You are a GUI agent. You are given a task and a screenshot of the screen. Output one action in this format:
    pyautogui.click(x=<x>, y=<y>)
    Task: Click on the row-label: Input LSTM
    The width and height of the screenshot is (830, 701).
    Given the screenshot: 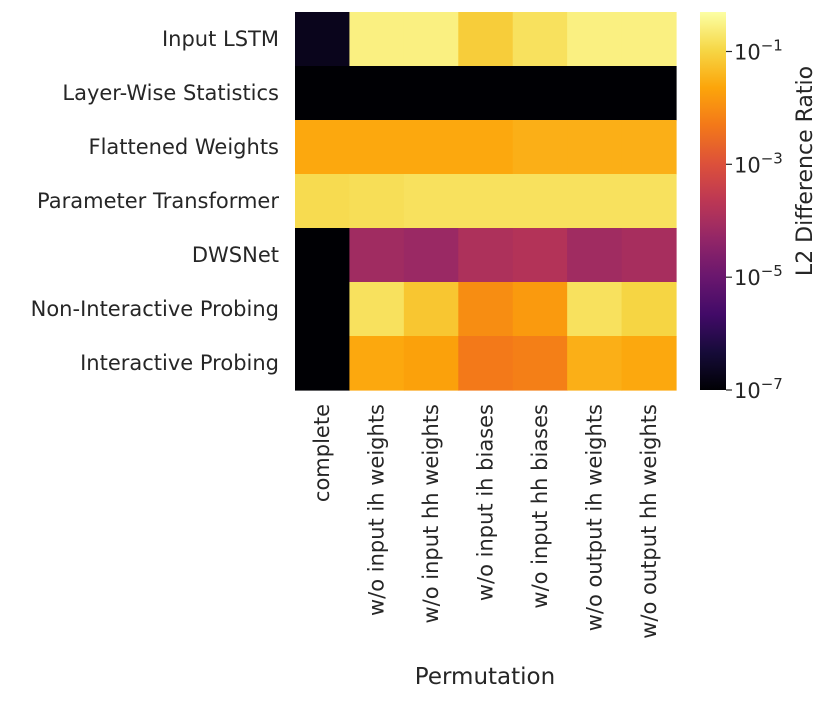 What is the action you would take?
    pyautogui.click(x=220, y=39)
    